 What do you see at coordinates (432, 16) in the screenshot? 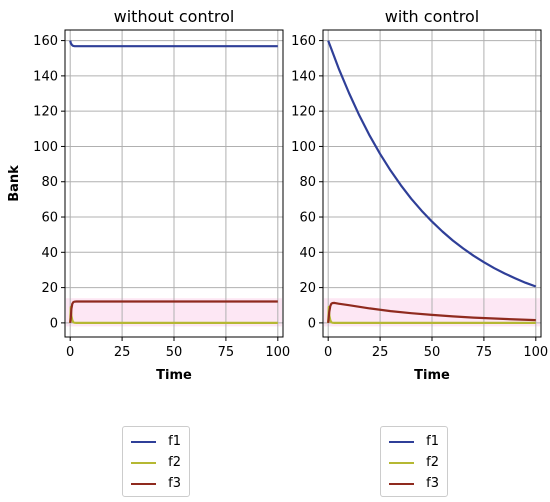
I see `chart-title: with control` at bounding box center [432, 16].